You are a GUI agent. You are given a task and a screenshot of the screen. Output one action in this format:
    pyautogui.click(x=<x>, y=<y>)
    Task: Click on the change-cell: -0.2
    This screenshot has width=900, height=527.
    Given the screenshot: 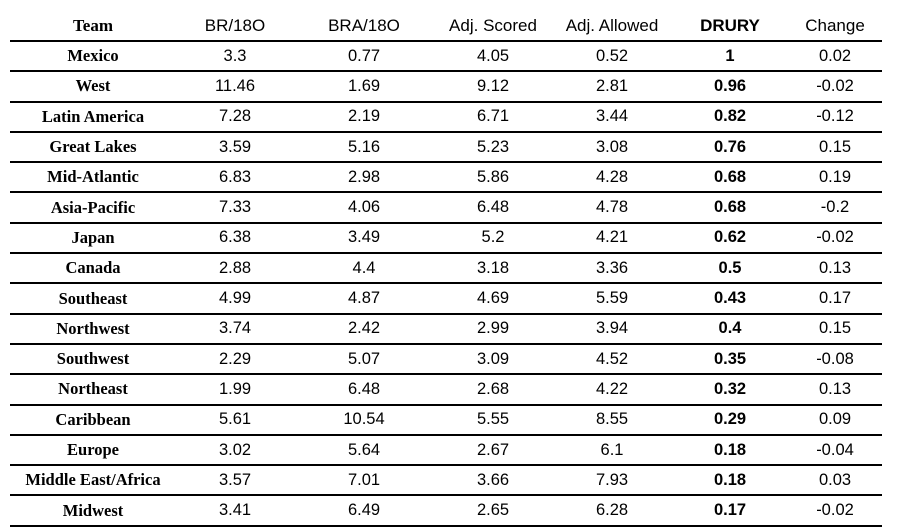 What is the action you would take?
    pyautogui.click(x=835, y=208)
    